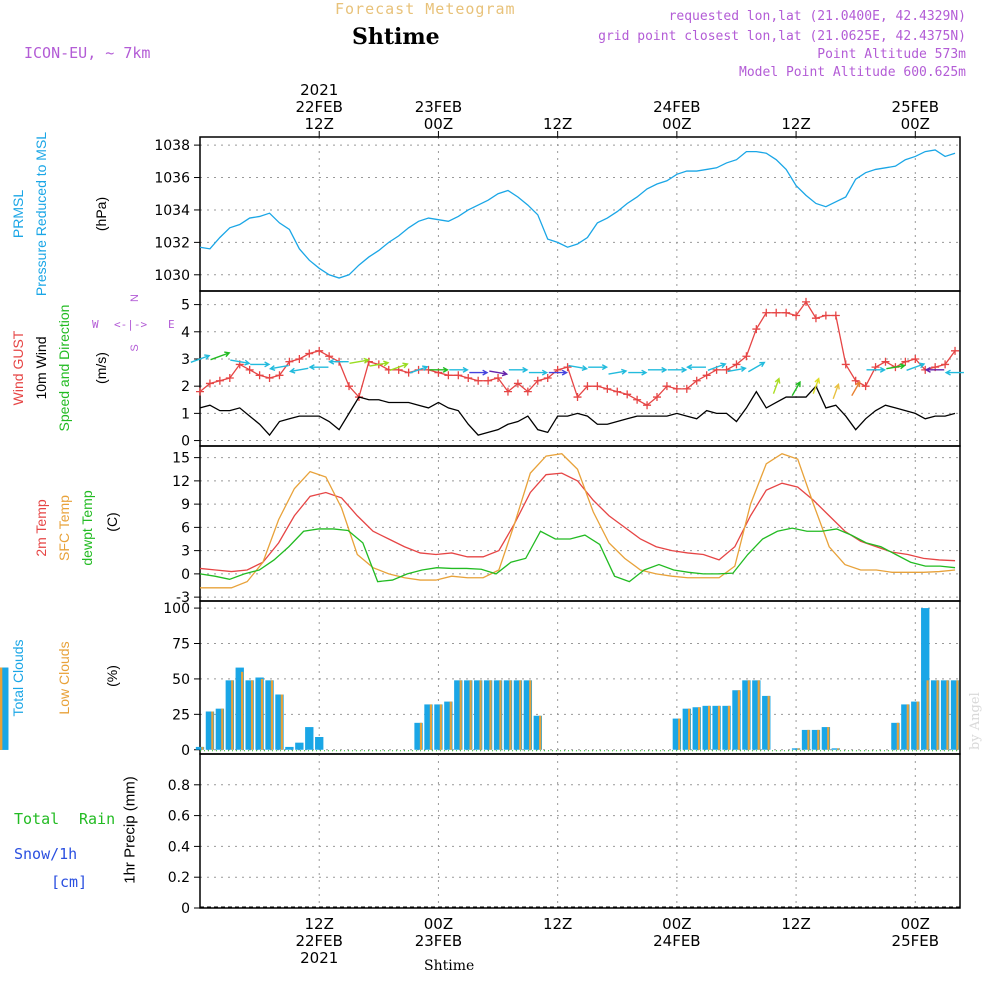  I want to click on top-time-label: 12Z, so click(319, 124).